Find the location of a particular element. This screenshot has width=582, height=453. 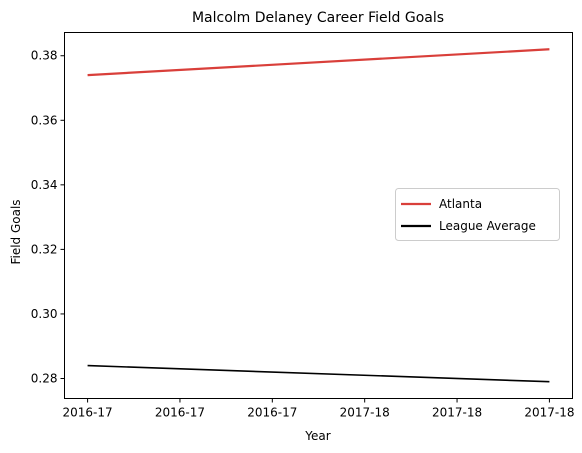

series-line-atlanta is located at coordinates (318, 62).